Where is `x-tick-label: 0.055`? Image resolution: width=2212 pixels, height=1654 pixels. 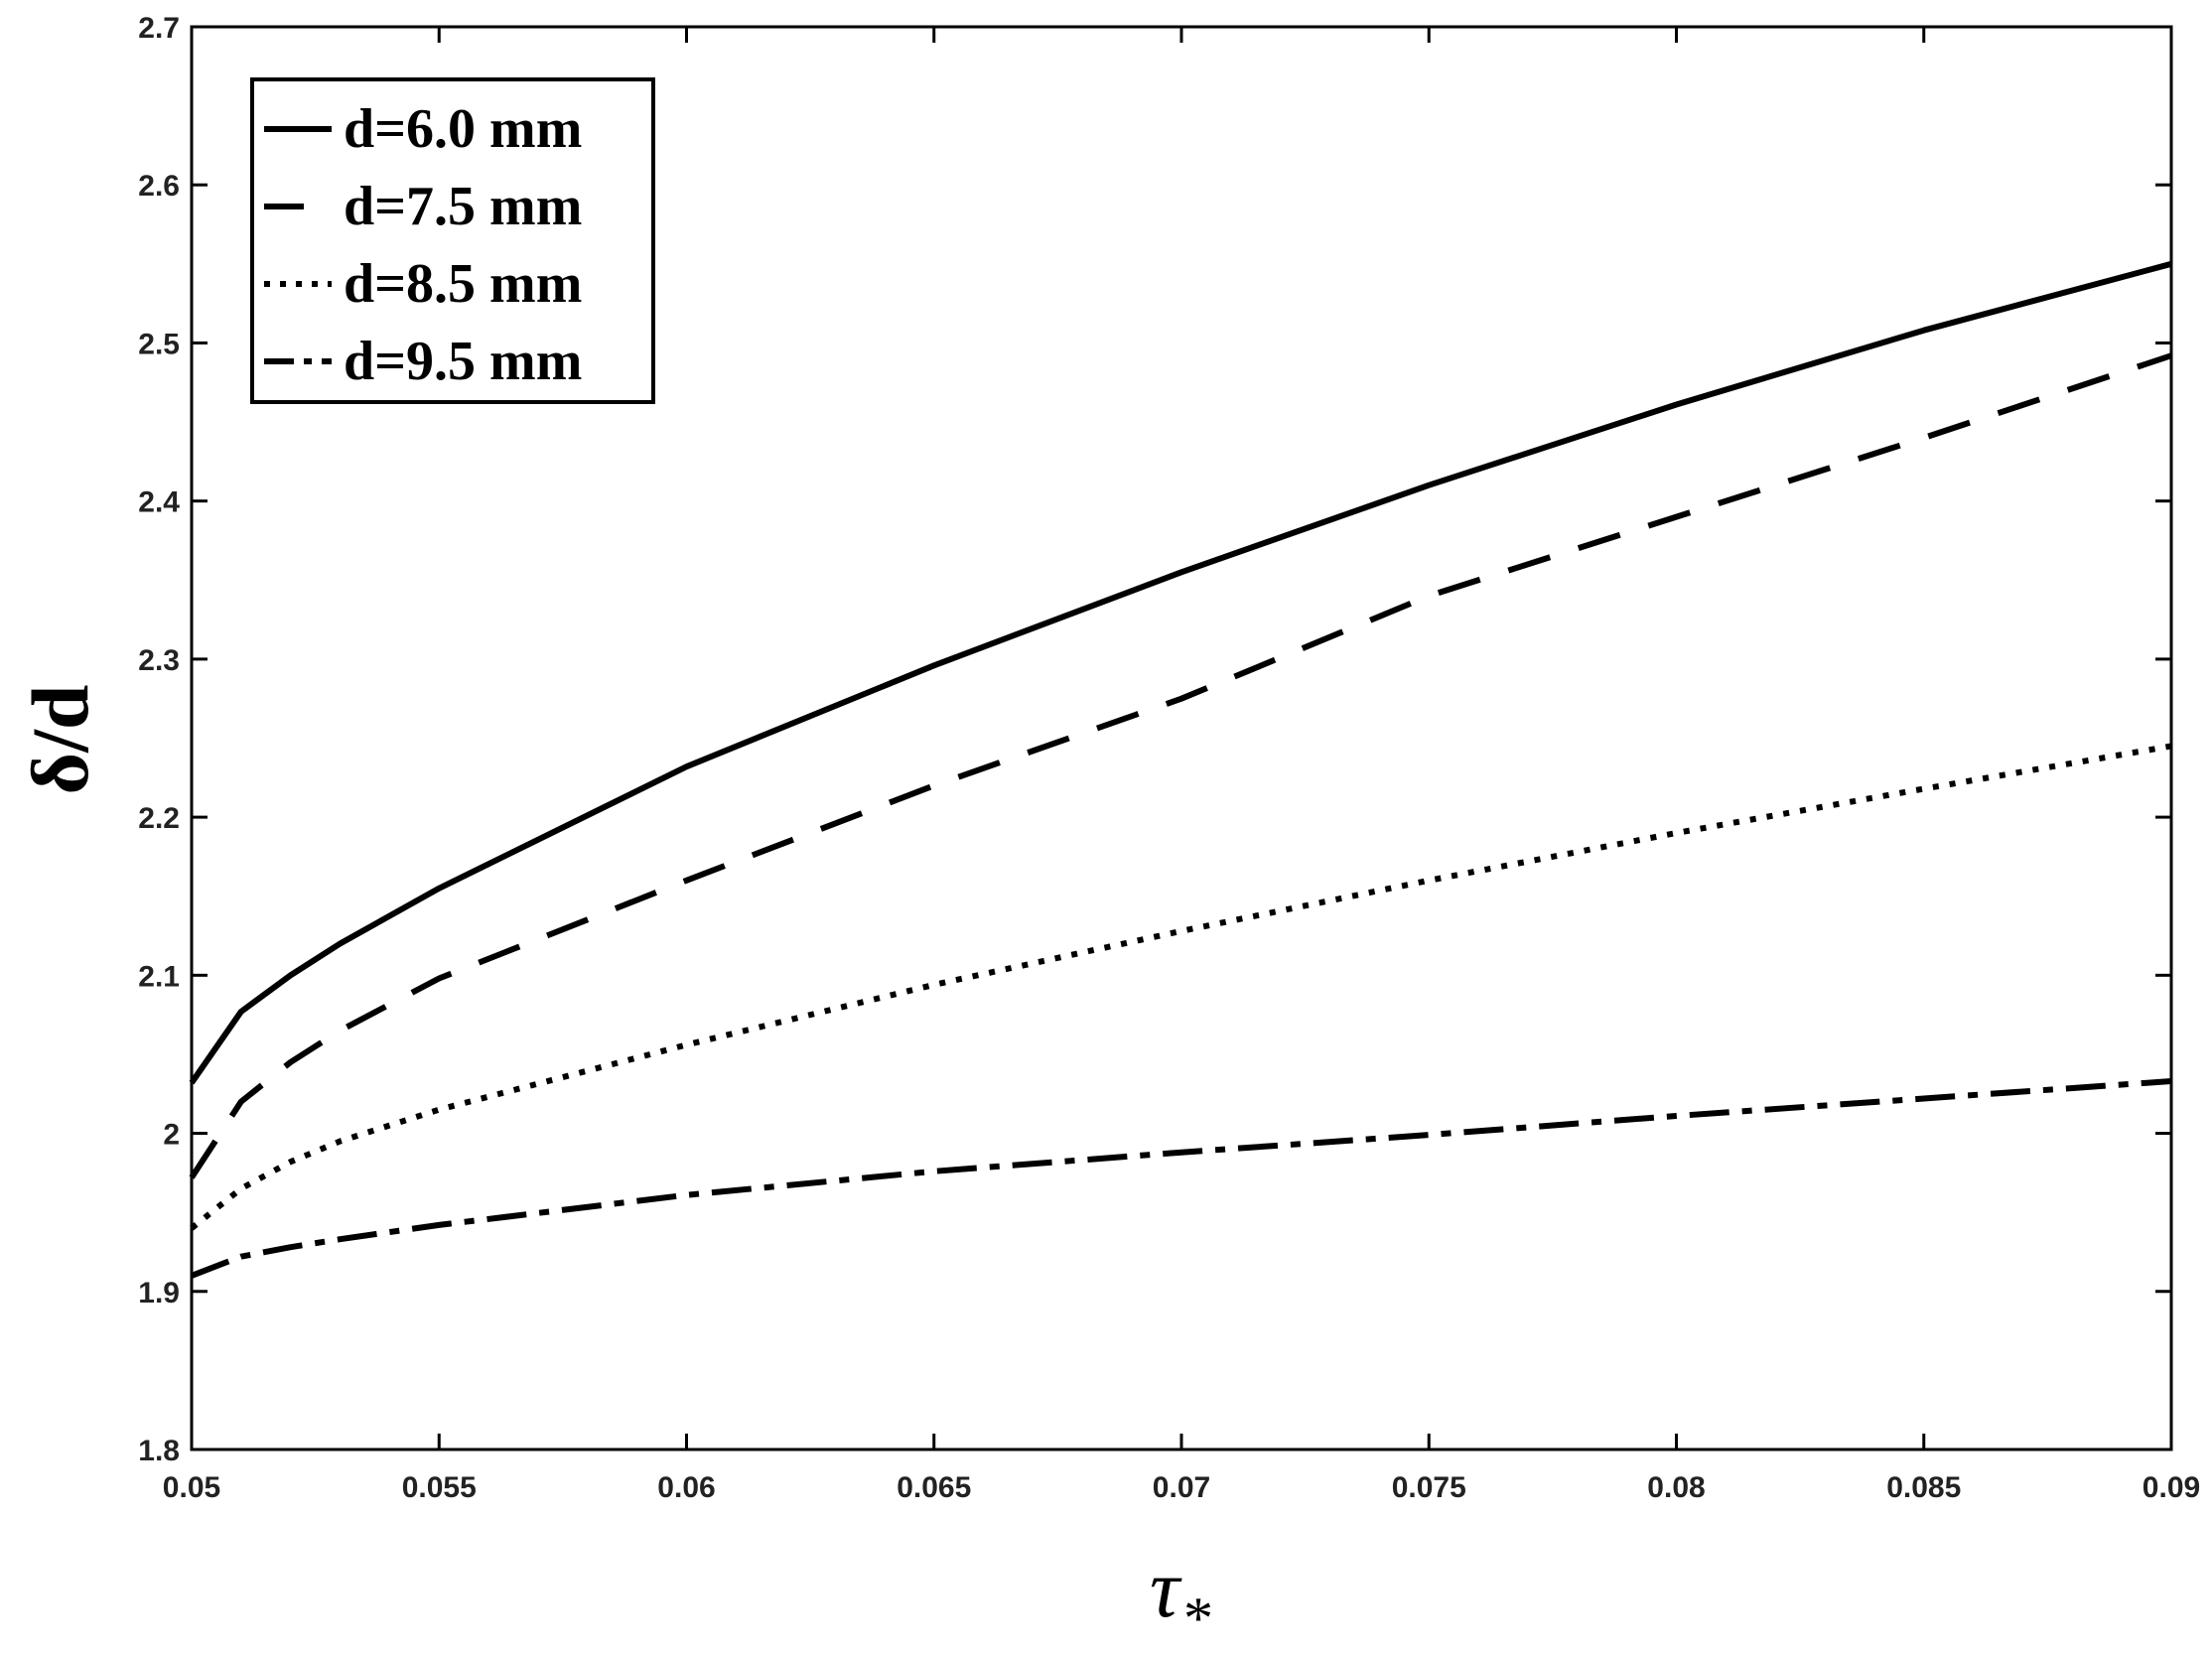
x-tick-label: 0.055 is located at coordinates (439, 1487).